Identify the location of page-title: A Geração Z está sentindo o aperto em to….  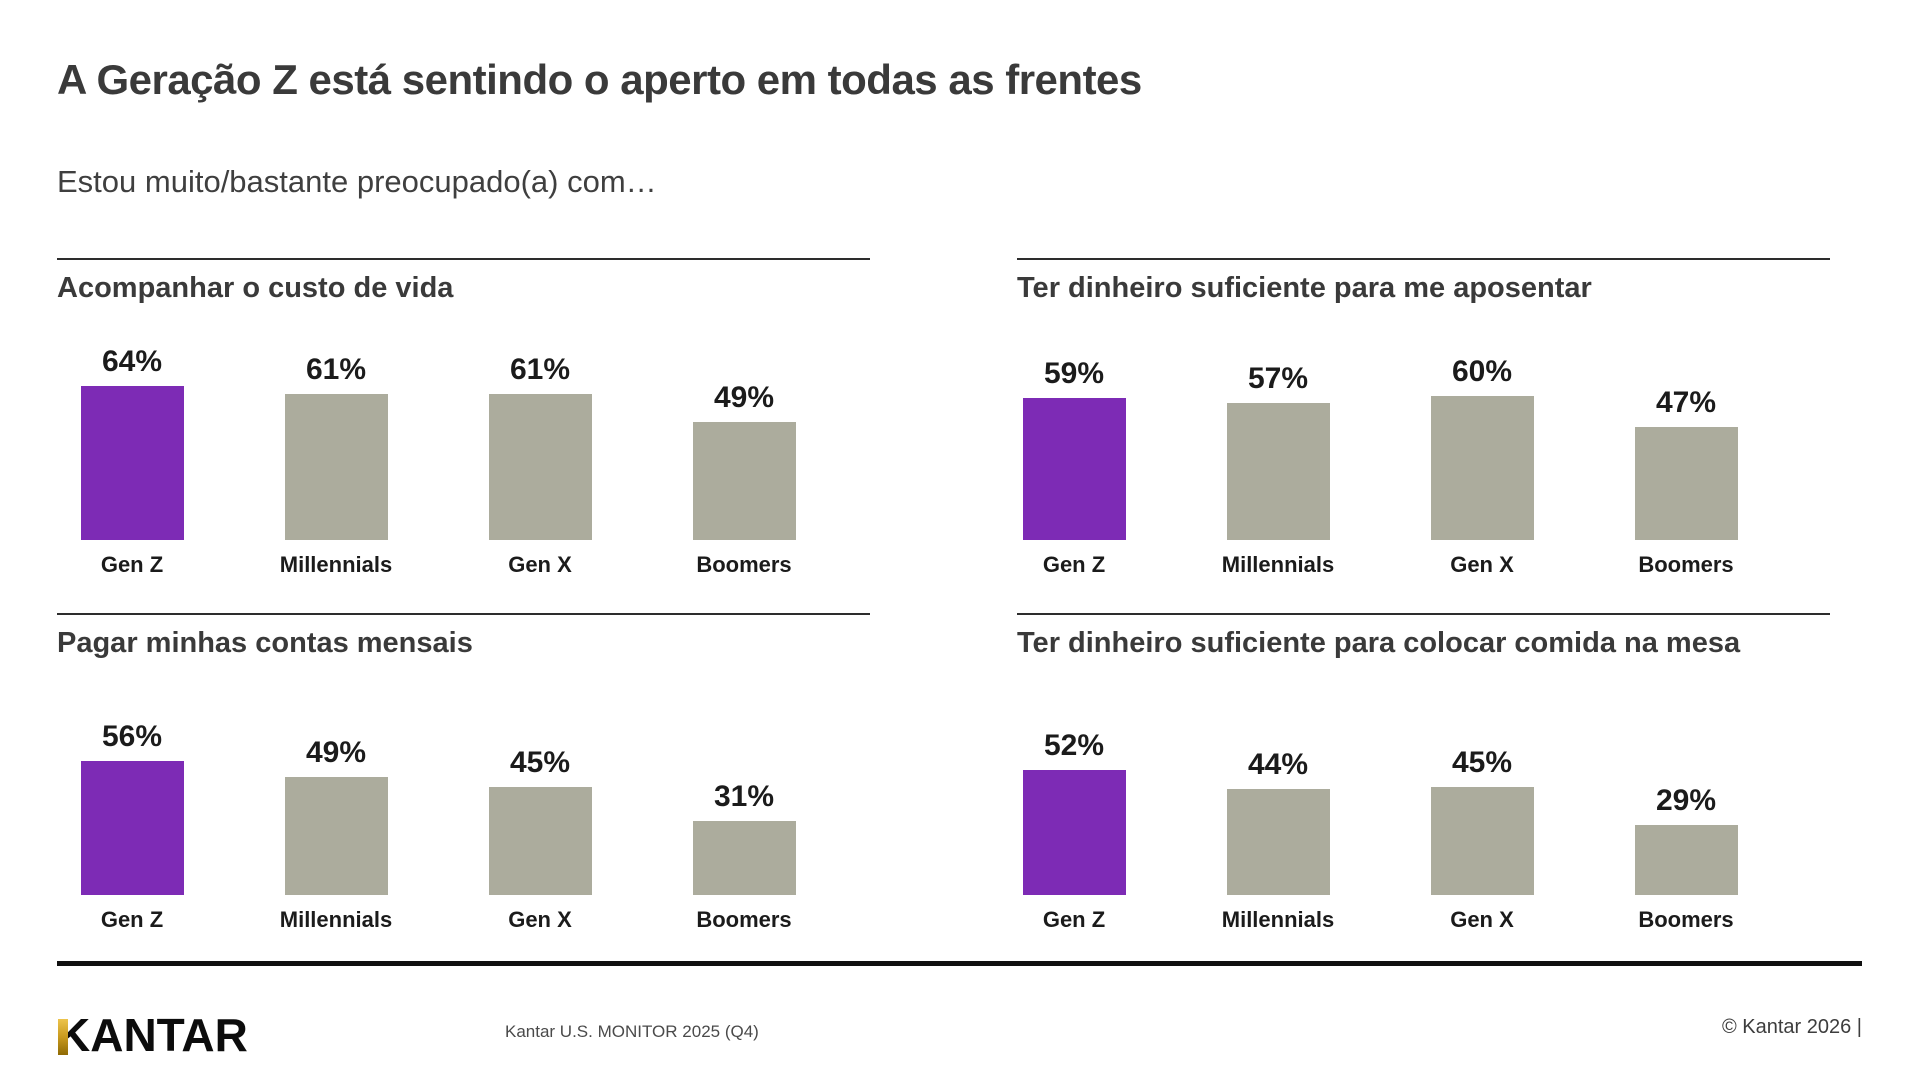
(599, 79).